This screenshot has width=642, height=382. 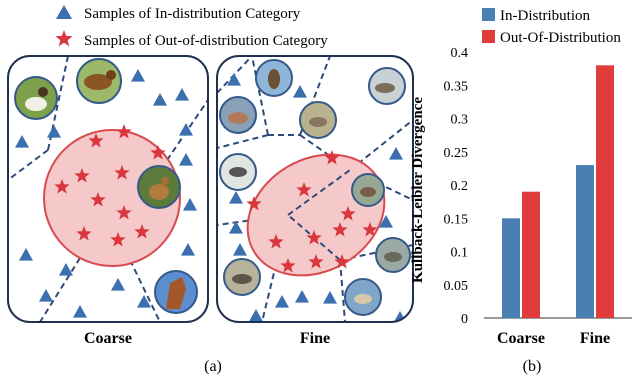 I want to click on coarse-out-dist-samples, so click(x=110, y=185).